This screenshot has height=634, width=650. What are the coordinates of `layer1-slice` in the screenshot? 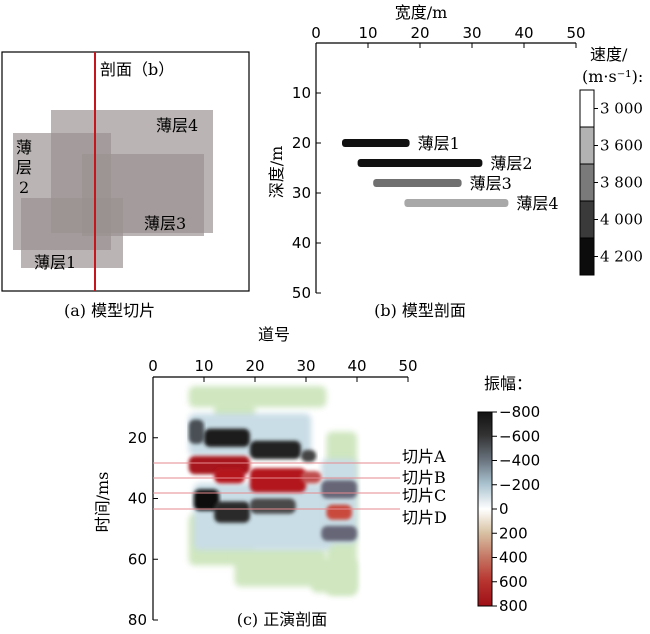 It's located at (72, 233).